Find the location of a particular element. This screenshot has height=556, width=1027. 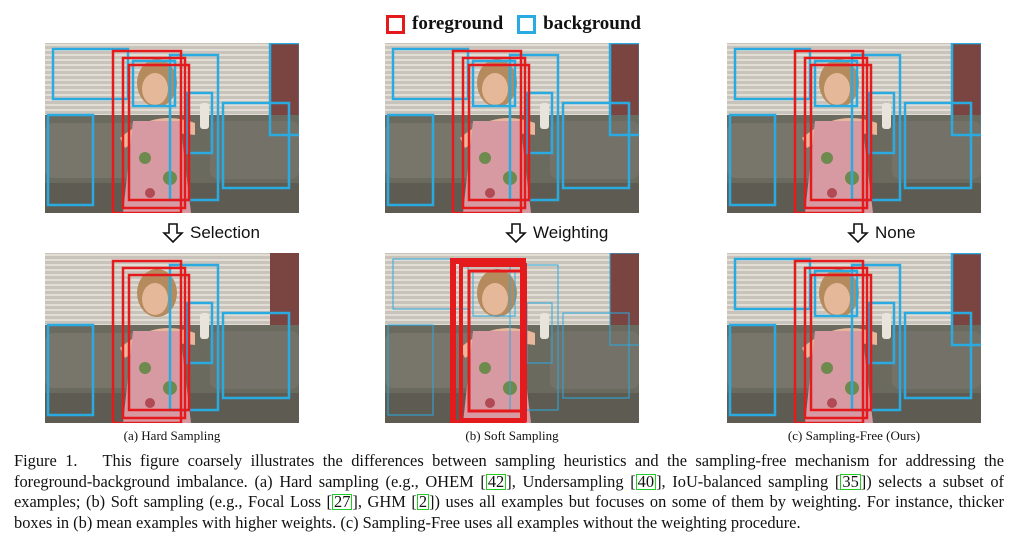

subcaption-soft-sampling: (b) Soft Sampling is located at coordinates (512, 435).